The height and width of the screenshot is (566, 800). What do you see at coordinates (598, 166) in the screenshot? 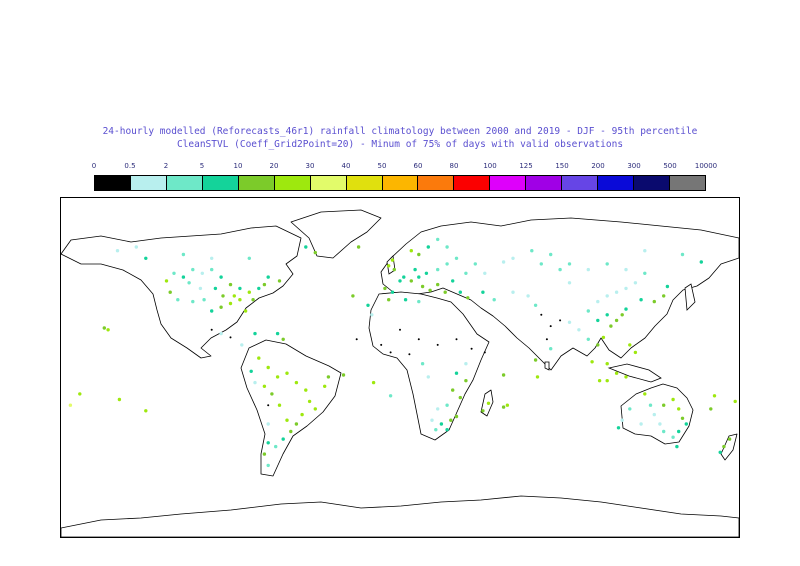
I see `legend-tick-label: 200` at bounding box center [598, 166].